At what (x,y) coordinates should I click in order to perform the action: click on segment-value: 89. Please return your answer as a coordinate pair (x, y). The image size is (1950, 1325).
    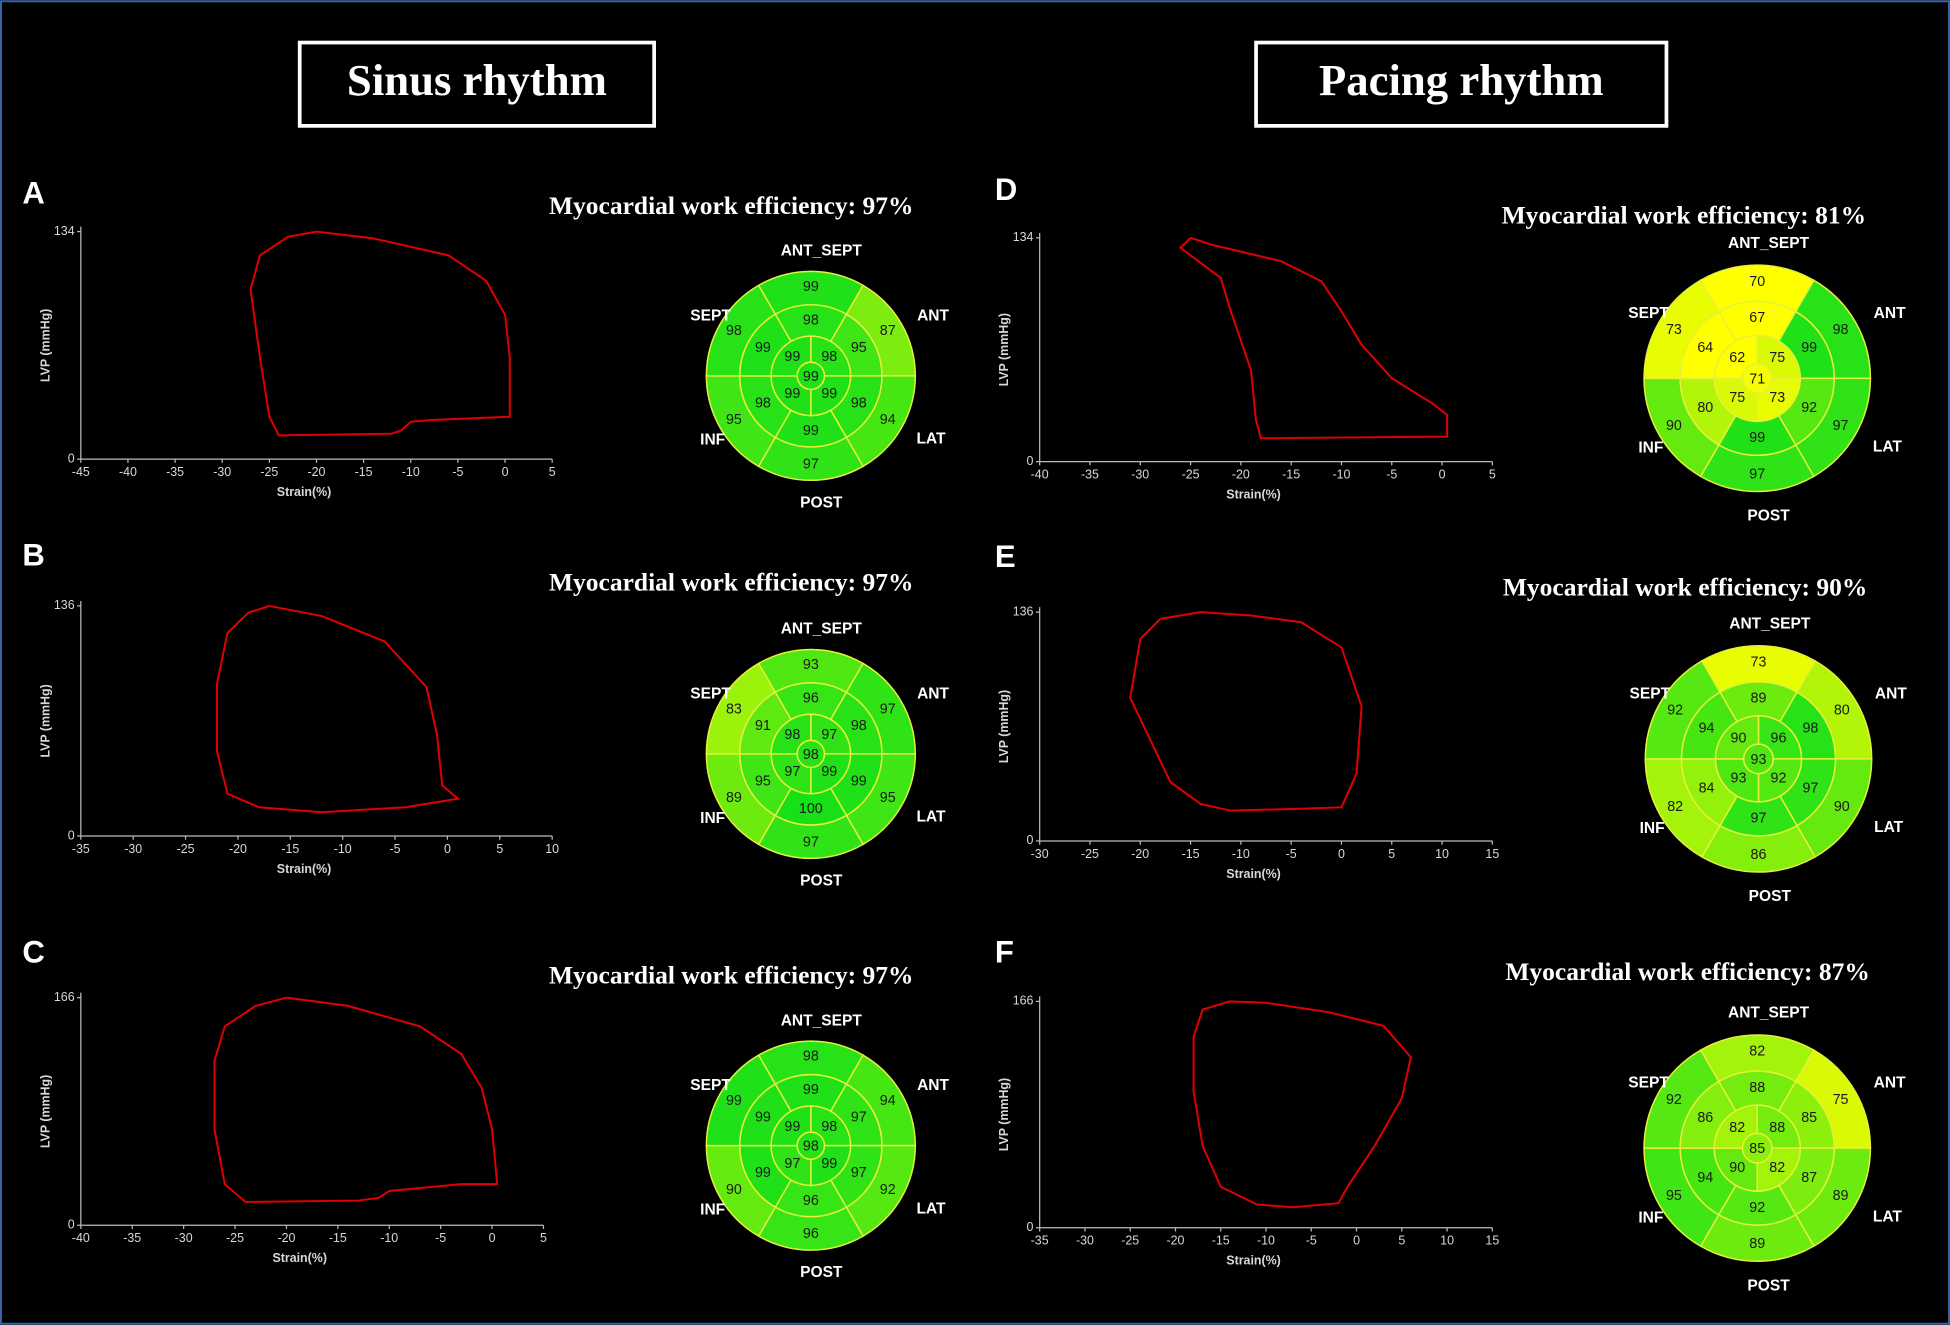
    Looking at the image, I should click on (734, 798).